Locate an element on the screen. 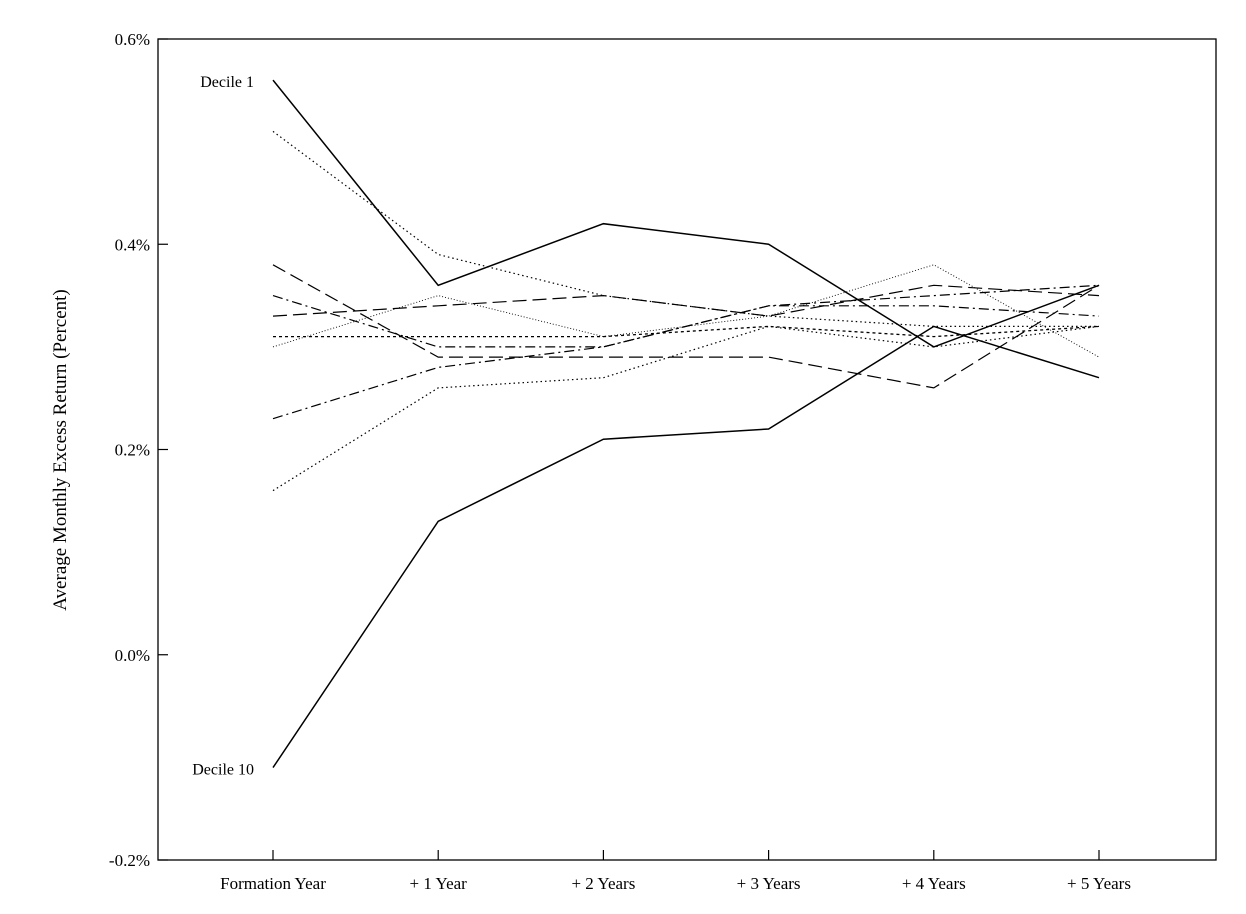  x-tick-label: Formation Year is located at coordinates (273, 883).